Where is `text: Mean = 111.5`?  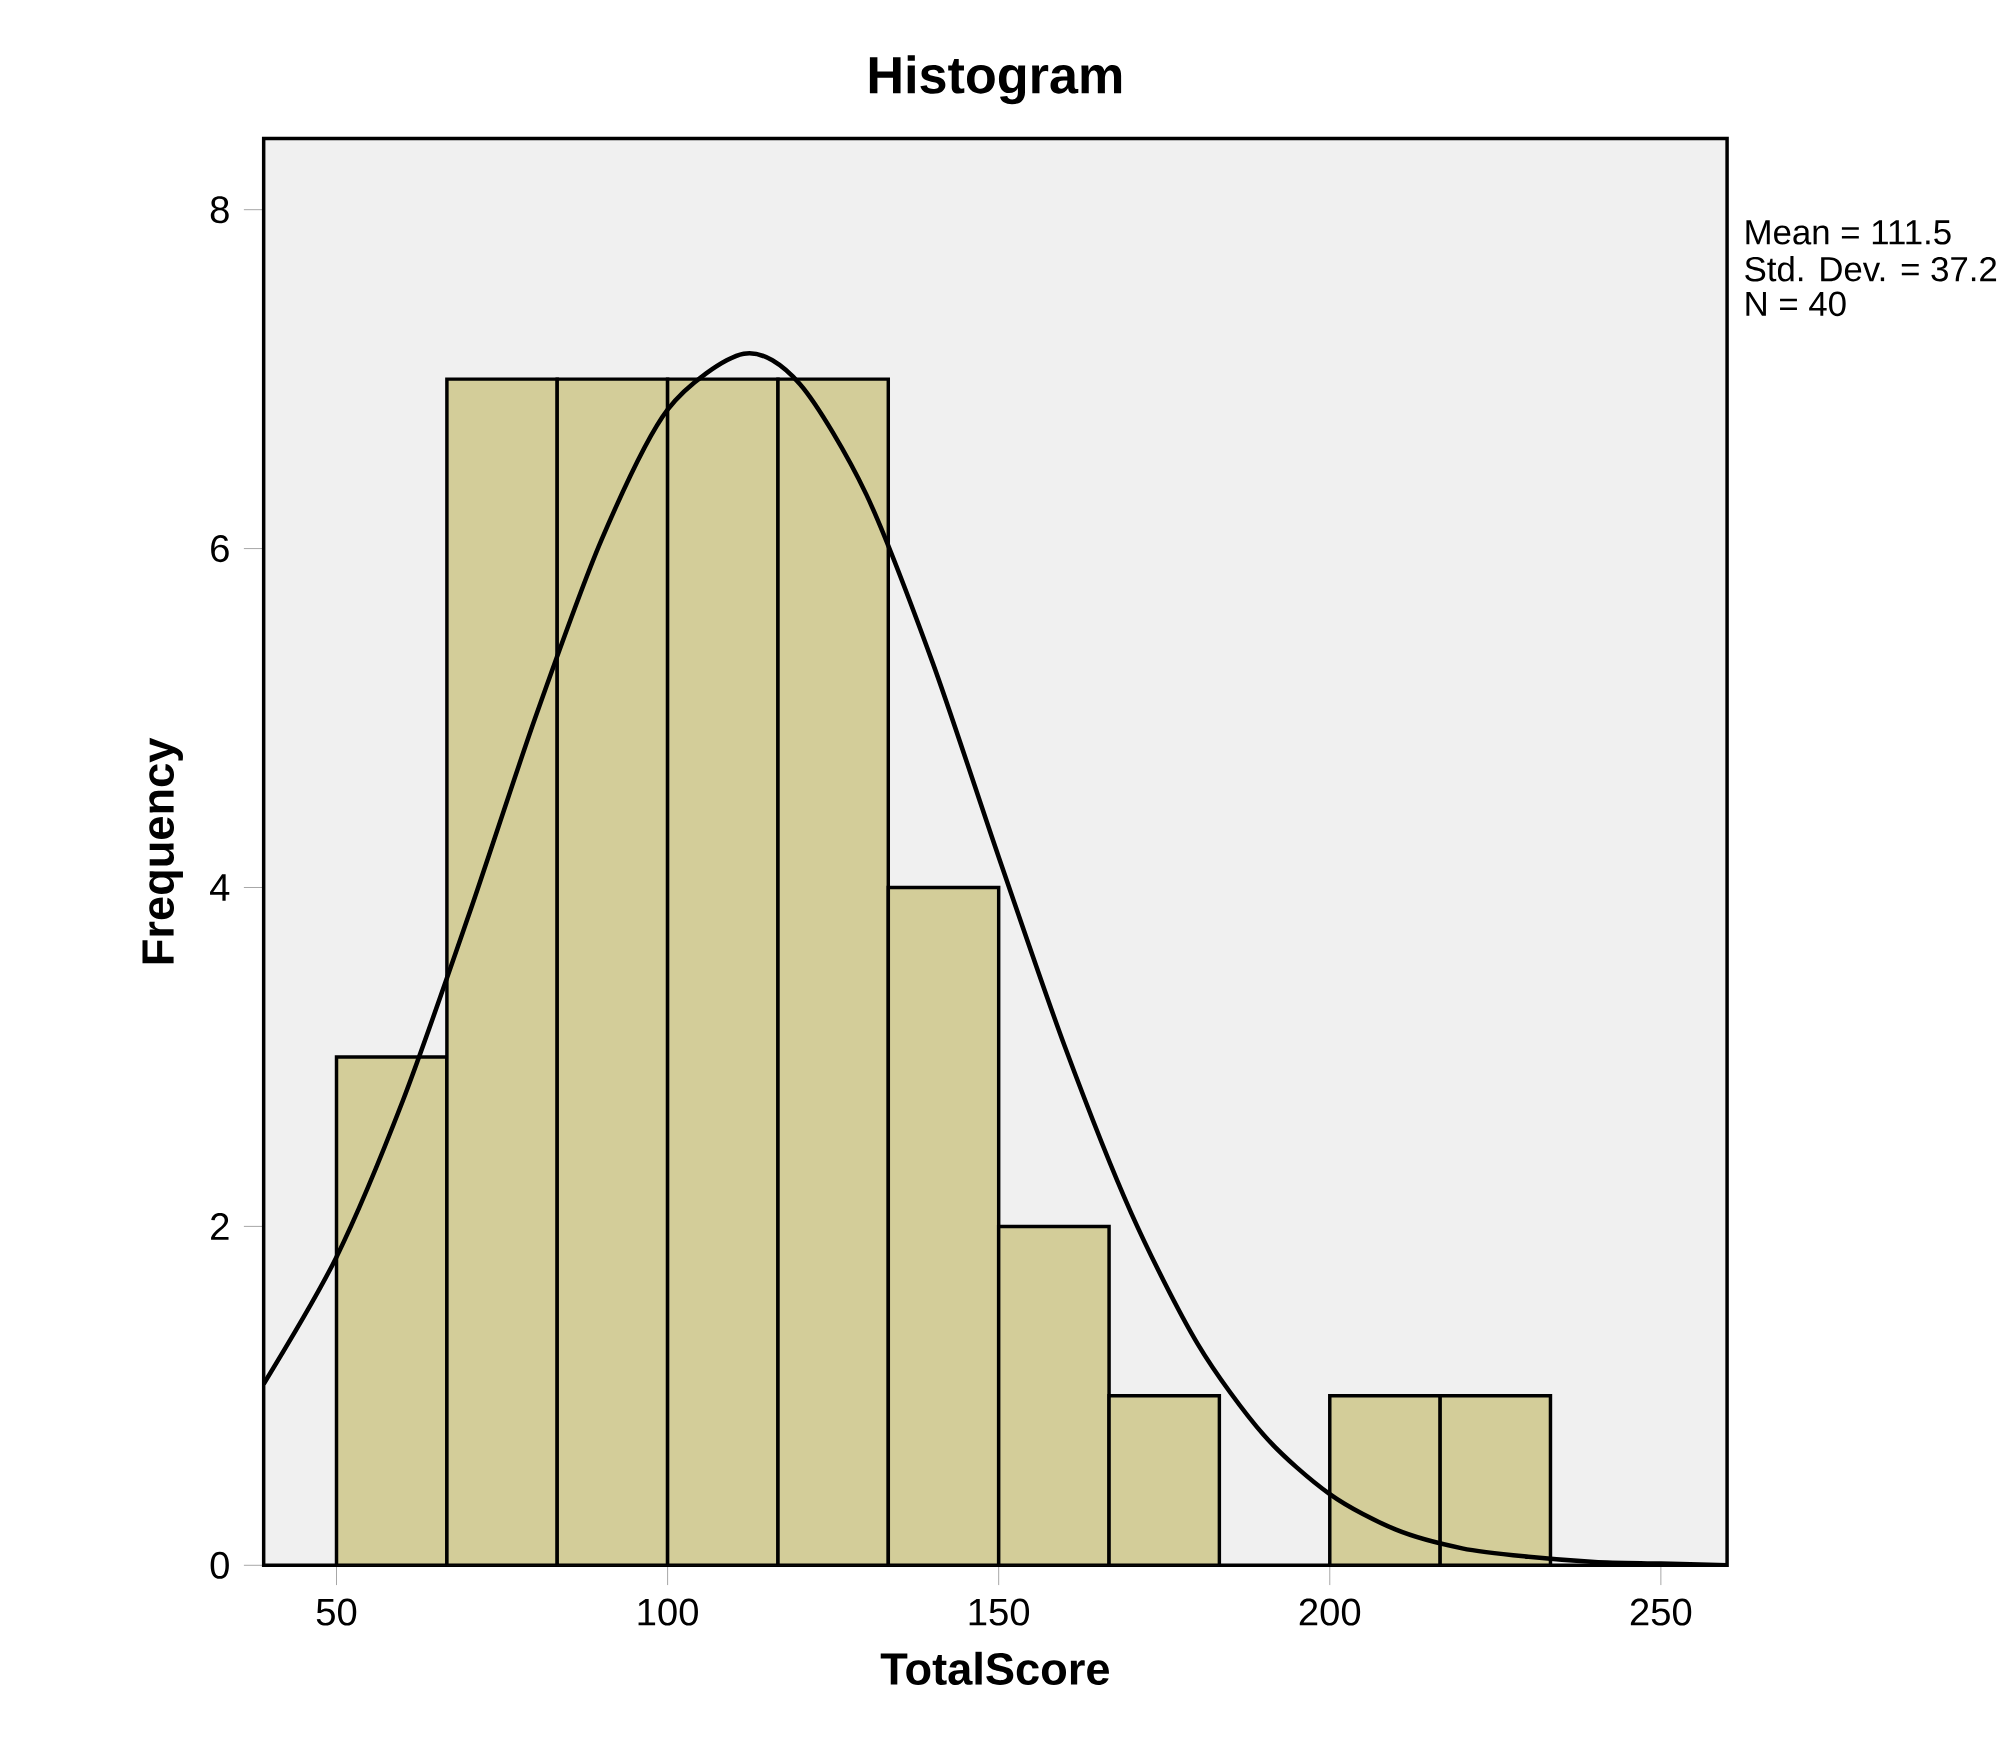
text: Mean = 111.5 is located at coordinates (1848, 232).